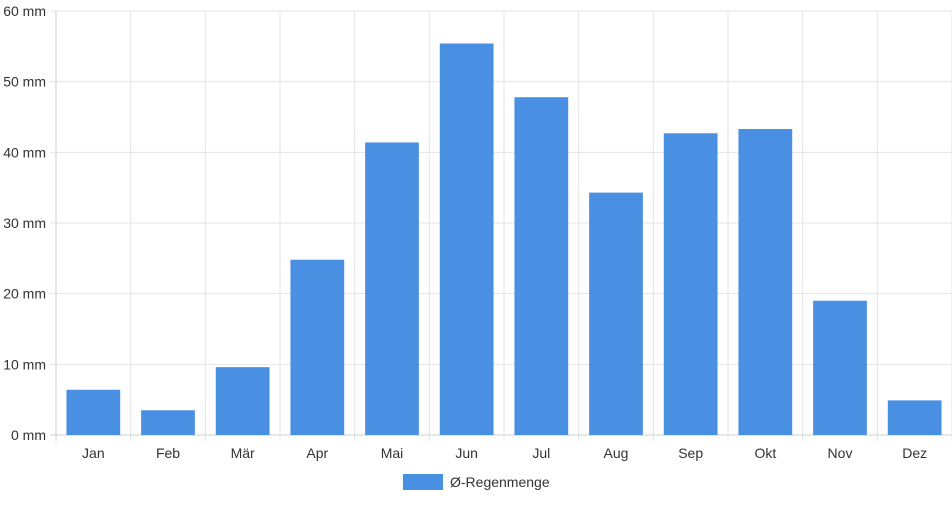  What do you see at coordinates (24, 294) in the screenshot?
I see `y-tick-label: 20 mm` at bounding box center [24, 294].